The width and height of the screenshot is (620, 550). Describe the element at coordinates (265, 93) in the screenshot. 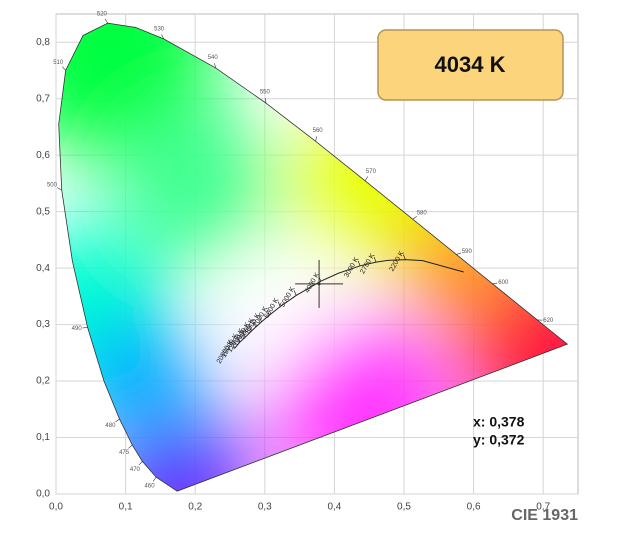

I see `wavelength-label: 550` at that location.